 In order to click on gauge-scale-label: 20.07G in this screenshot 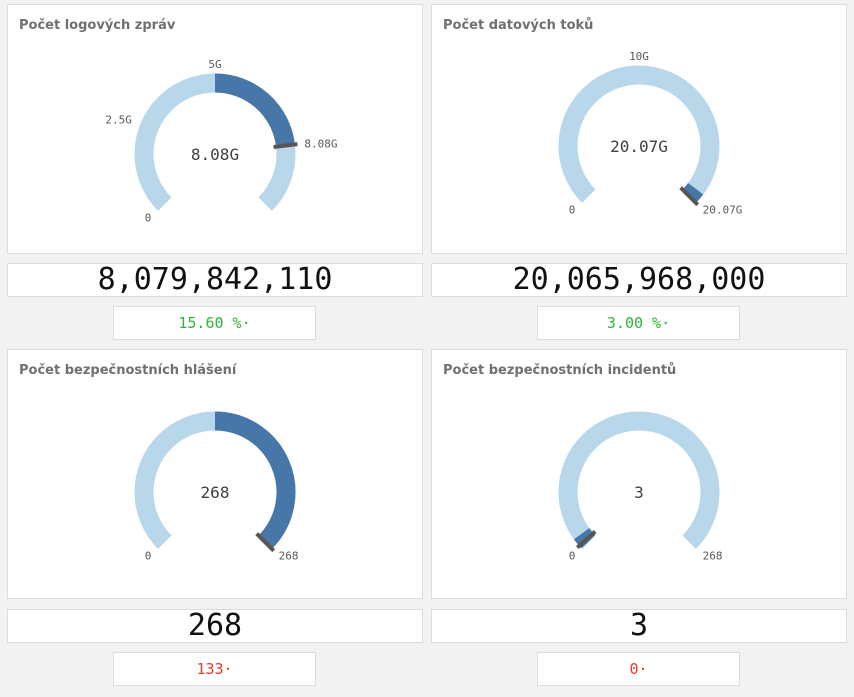, I will do `click(723, 210)`.